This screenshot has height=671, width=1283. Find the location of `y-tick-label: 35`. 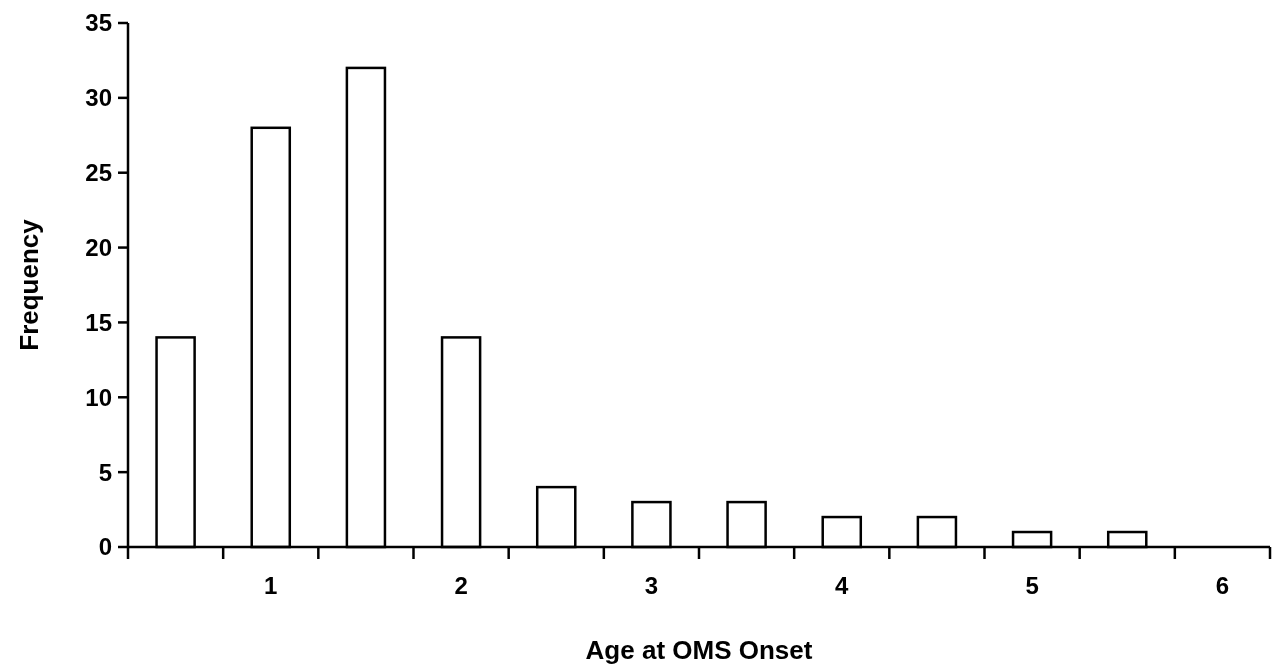

y-tick-label: 35 is located at coordinates (98, 23).